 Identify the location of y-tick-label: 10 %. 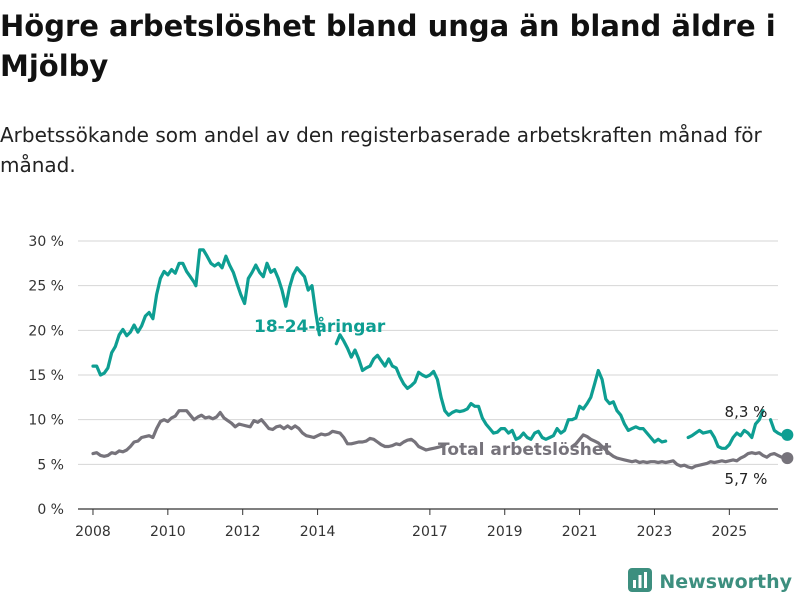
(46, 421).